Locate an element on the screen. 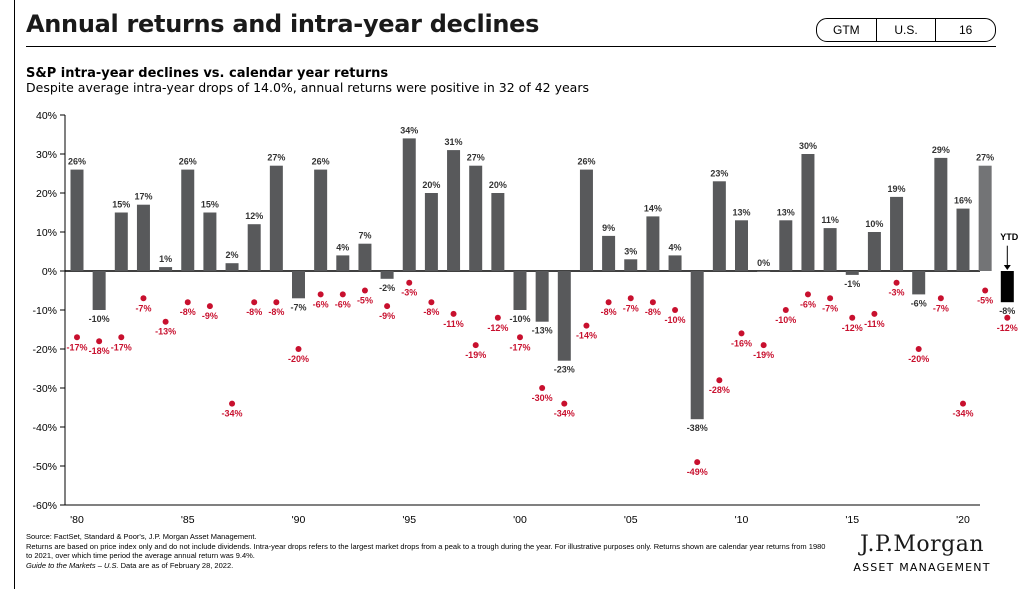 This screenshot has height=589, width=1024. annual-return-label: 2% is located at coordinates (232, 255).